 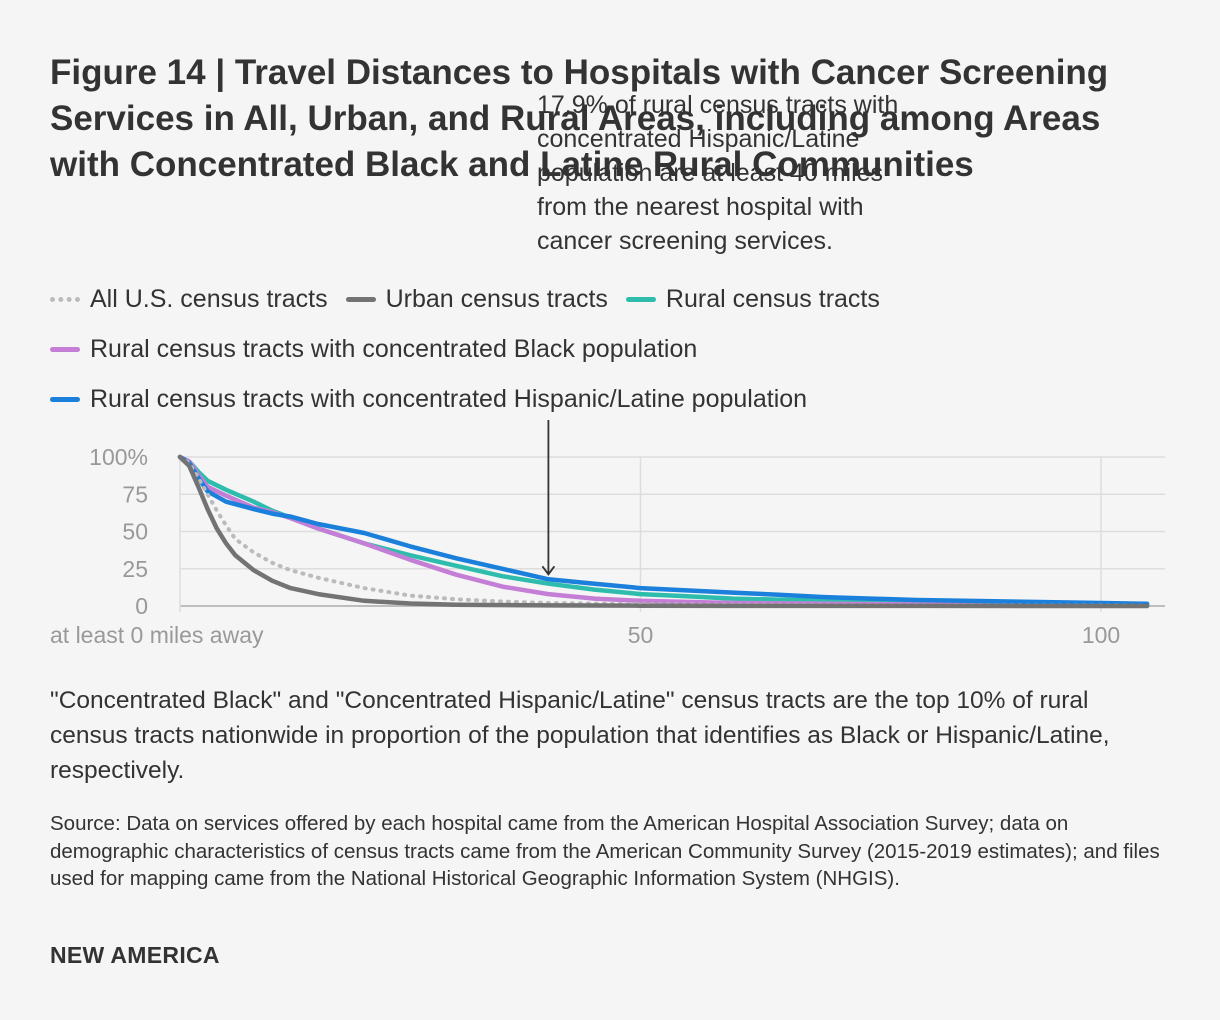 I want to click on brand-logo-text: NEW AMERICA, so click(x=135, y=955).